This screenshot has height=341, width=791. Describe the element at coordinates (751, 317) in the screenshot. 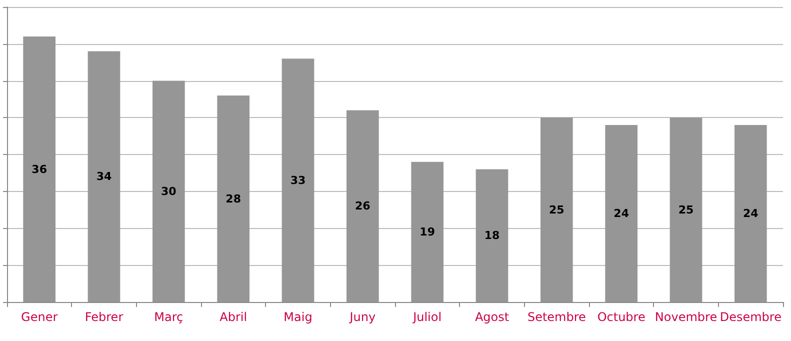

I see `x-tick-label: Desembre` at that location.